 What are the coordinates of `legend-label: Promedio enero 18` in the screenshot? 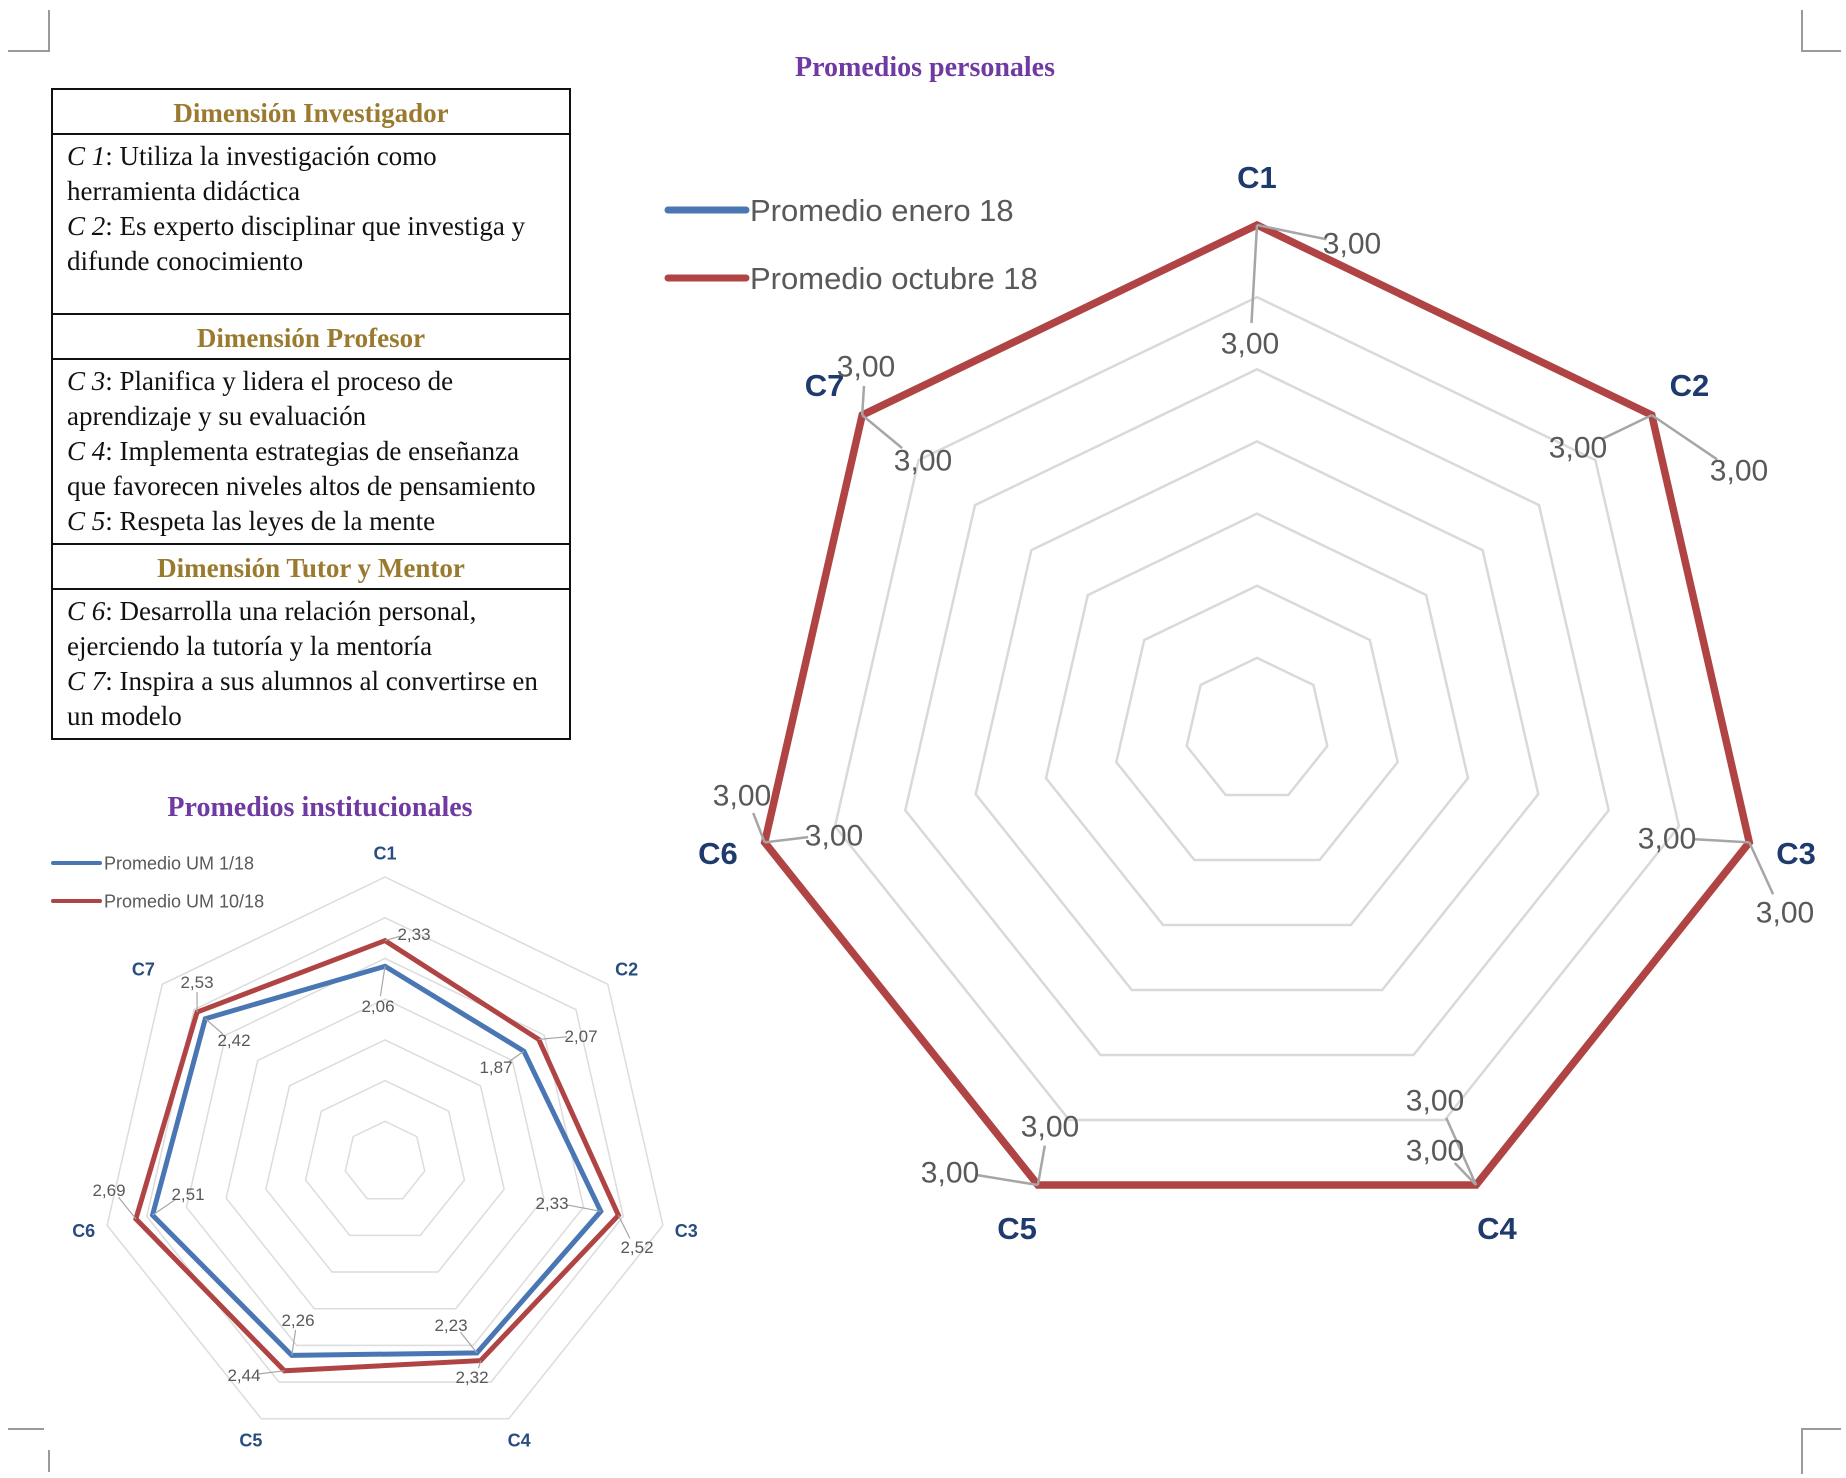 It's located at (882, 210).